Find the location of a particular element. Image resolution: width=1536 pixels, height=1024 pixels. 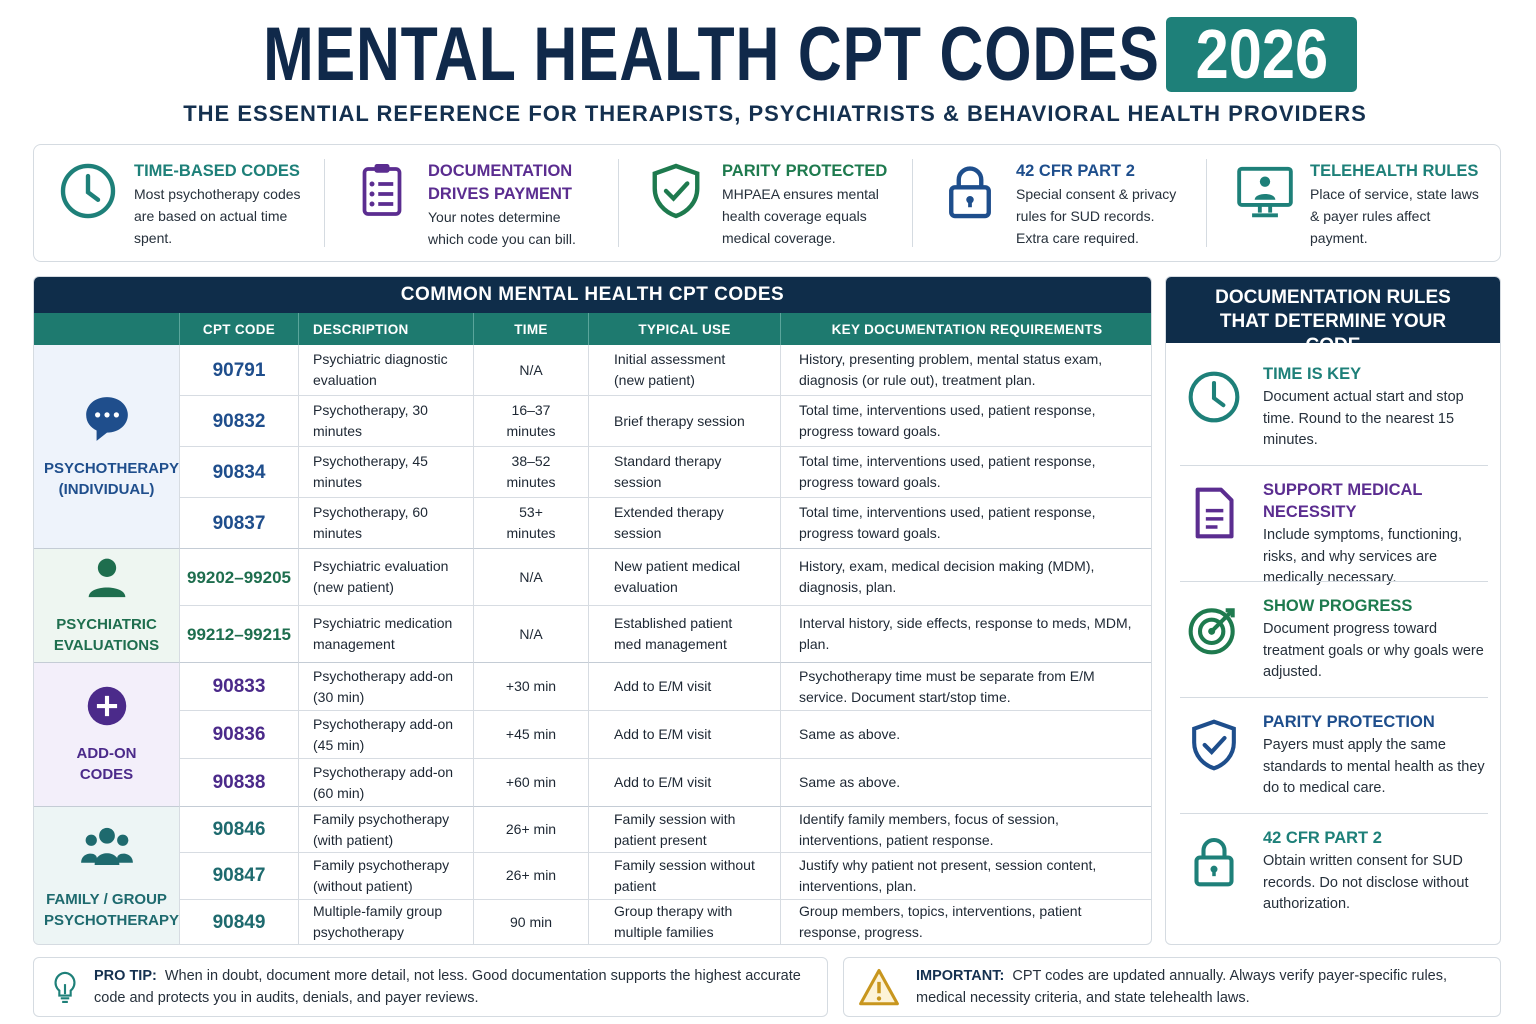

table-title: COMMON MENTAL HEALTH CPT CODES is located at coordinates (592, 295).